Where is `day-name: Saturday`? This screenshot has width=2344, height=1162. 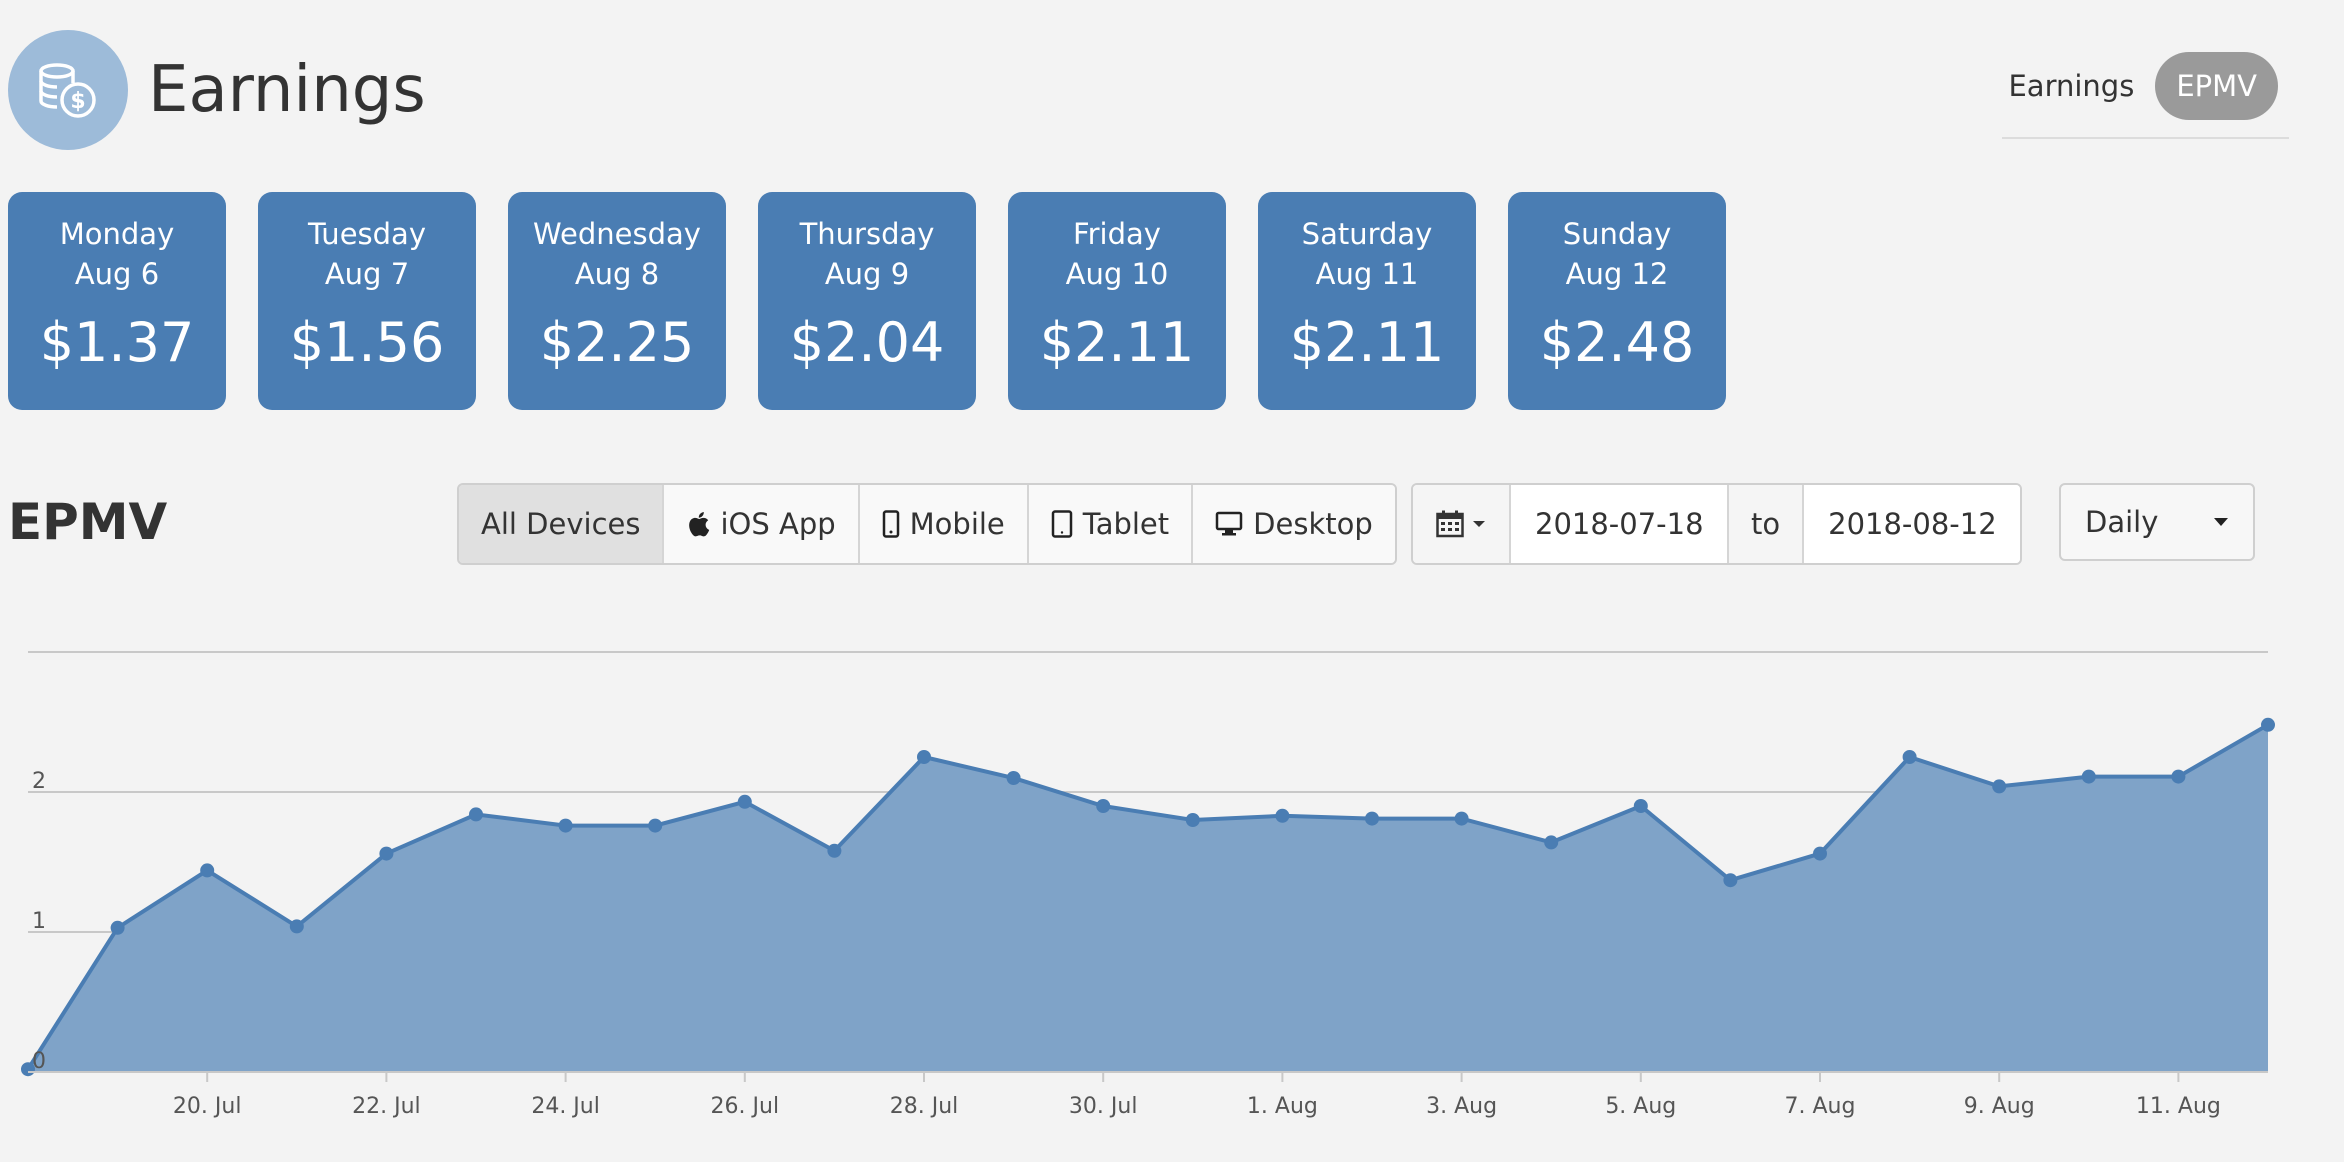 day-name: Saturday is located at coordinates (1367, 234).